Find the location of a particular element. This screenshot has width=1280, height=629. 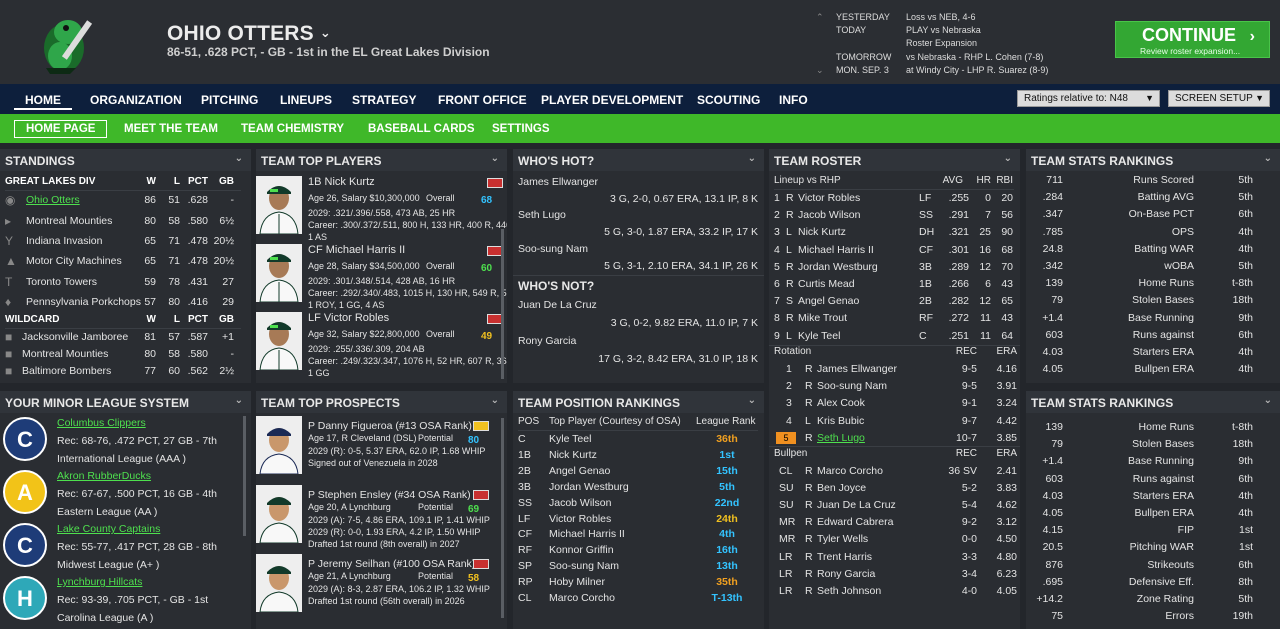

tab-settings: SETTINGS is located at coordinates (521, 129).